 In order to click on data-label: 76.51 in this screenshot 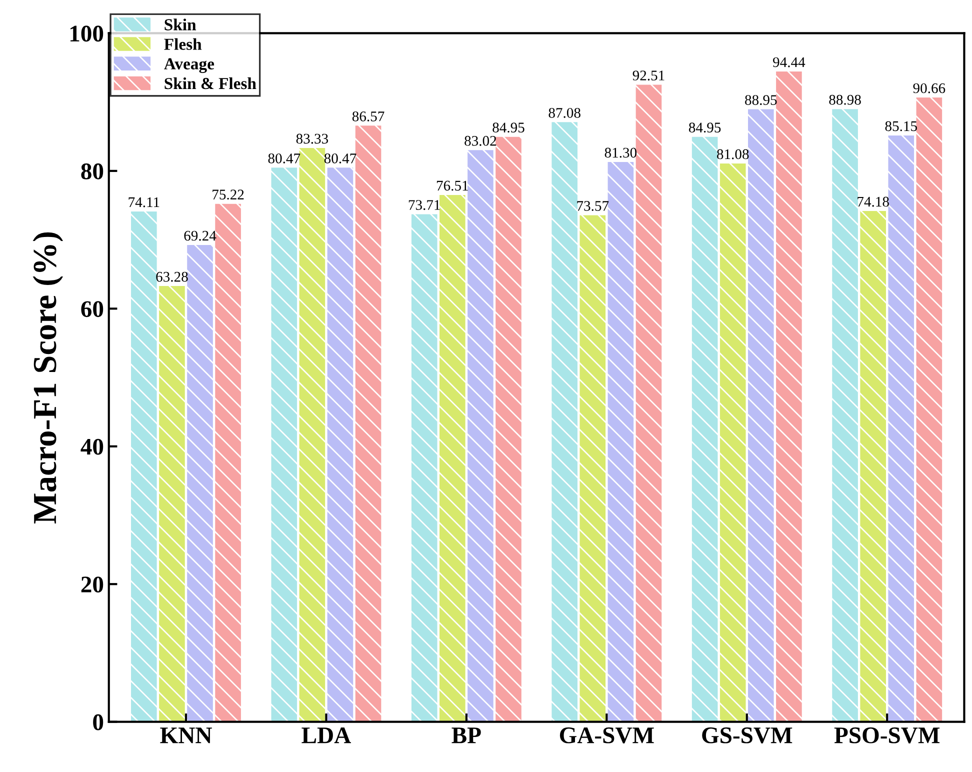, I will do `click(452, 185)`.